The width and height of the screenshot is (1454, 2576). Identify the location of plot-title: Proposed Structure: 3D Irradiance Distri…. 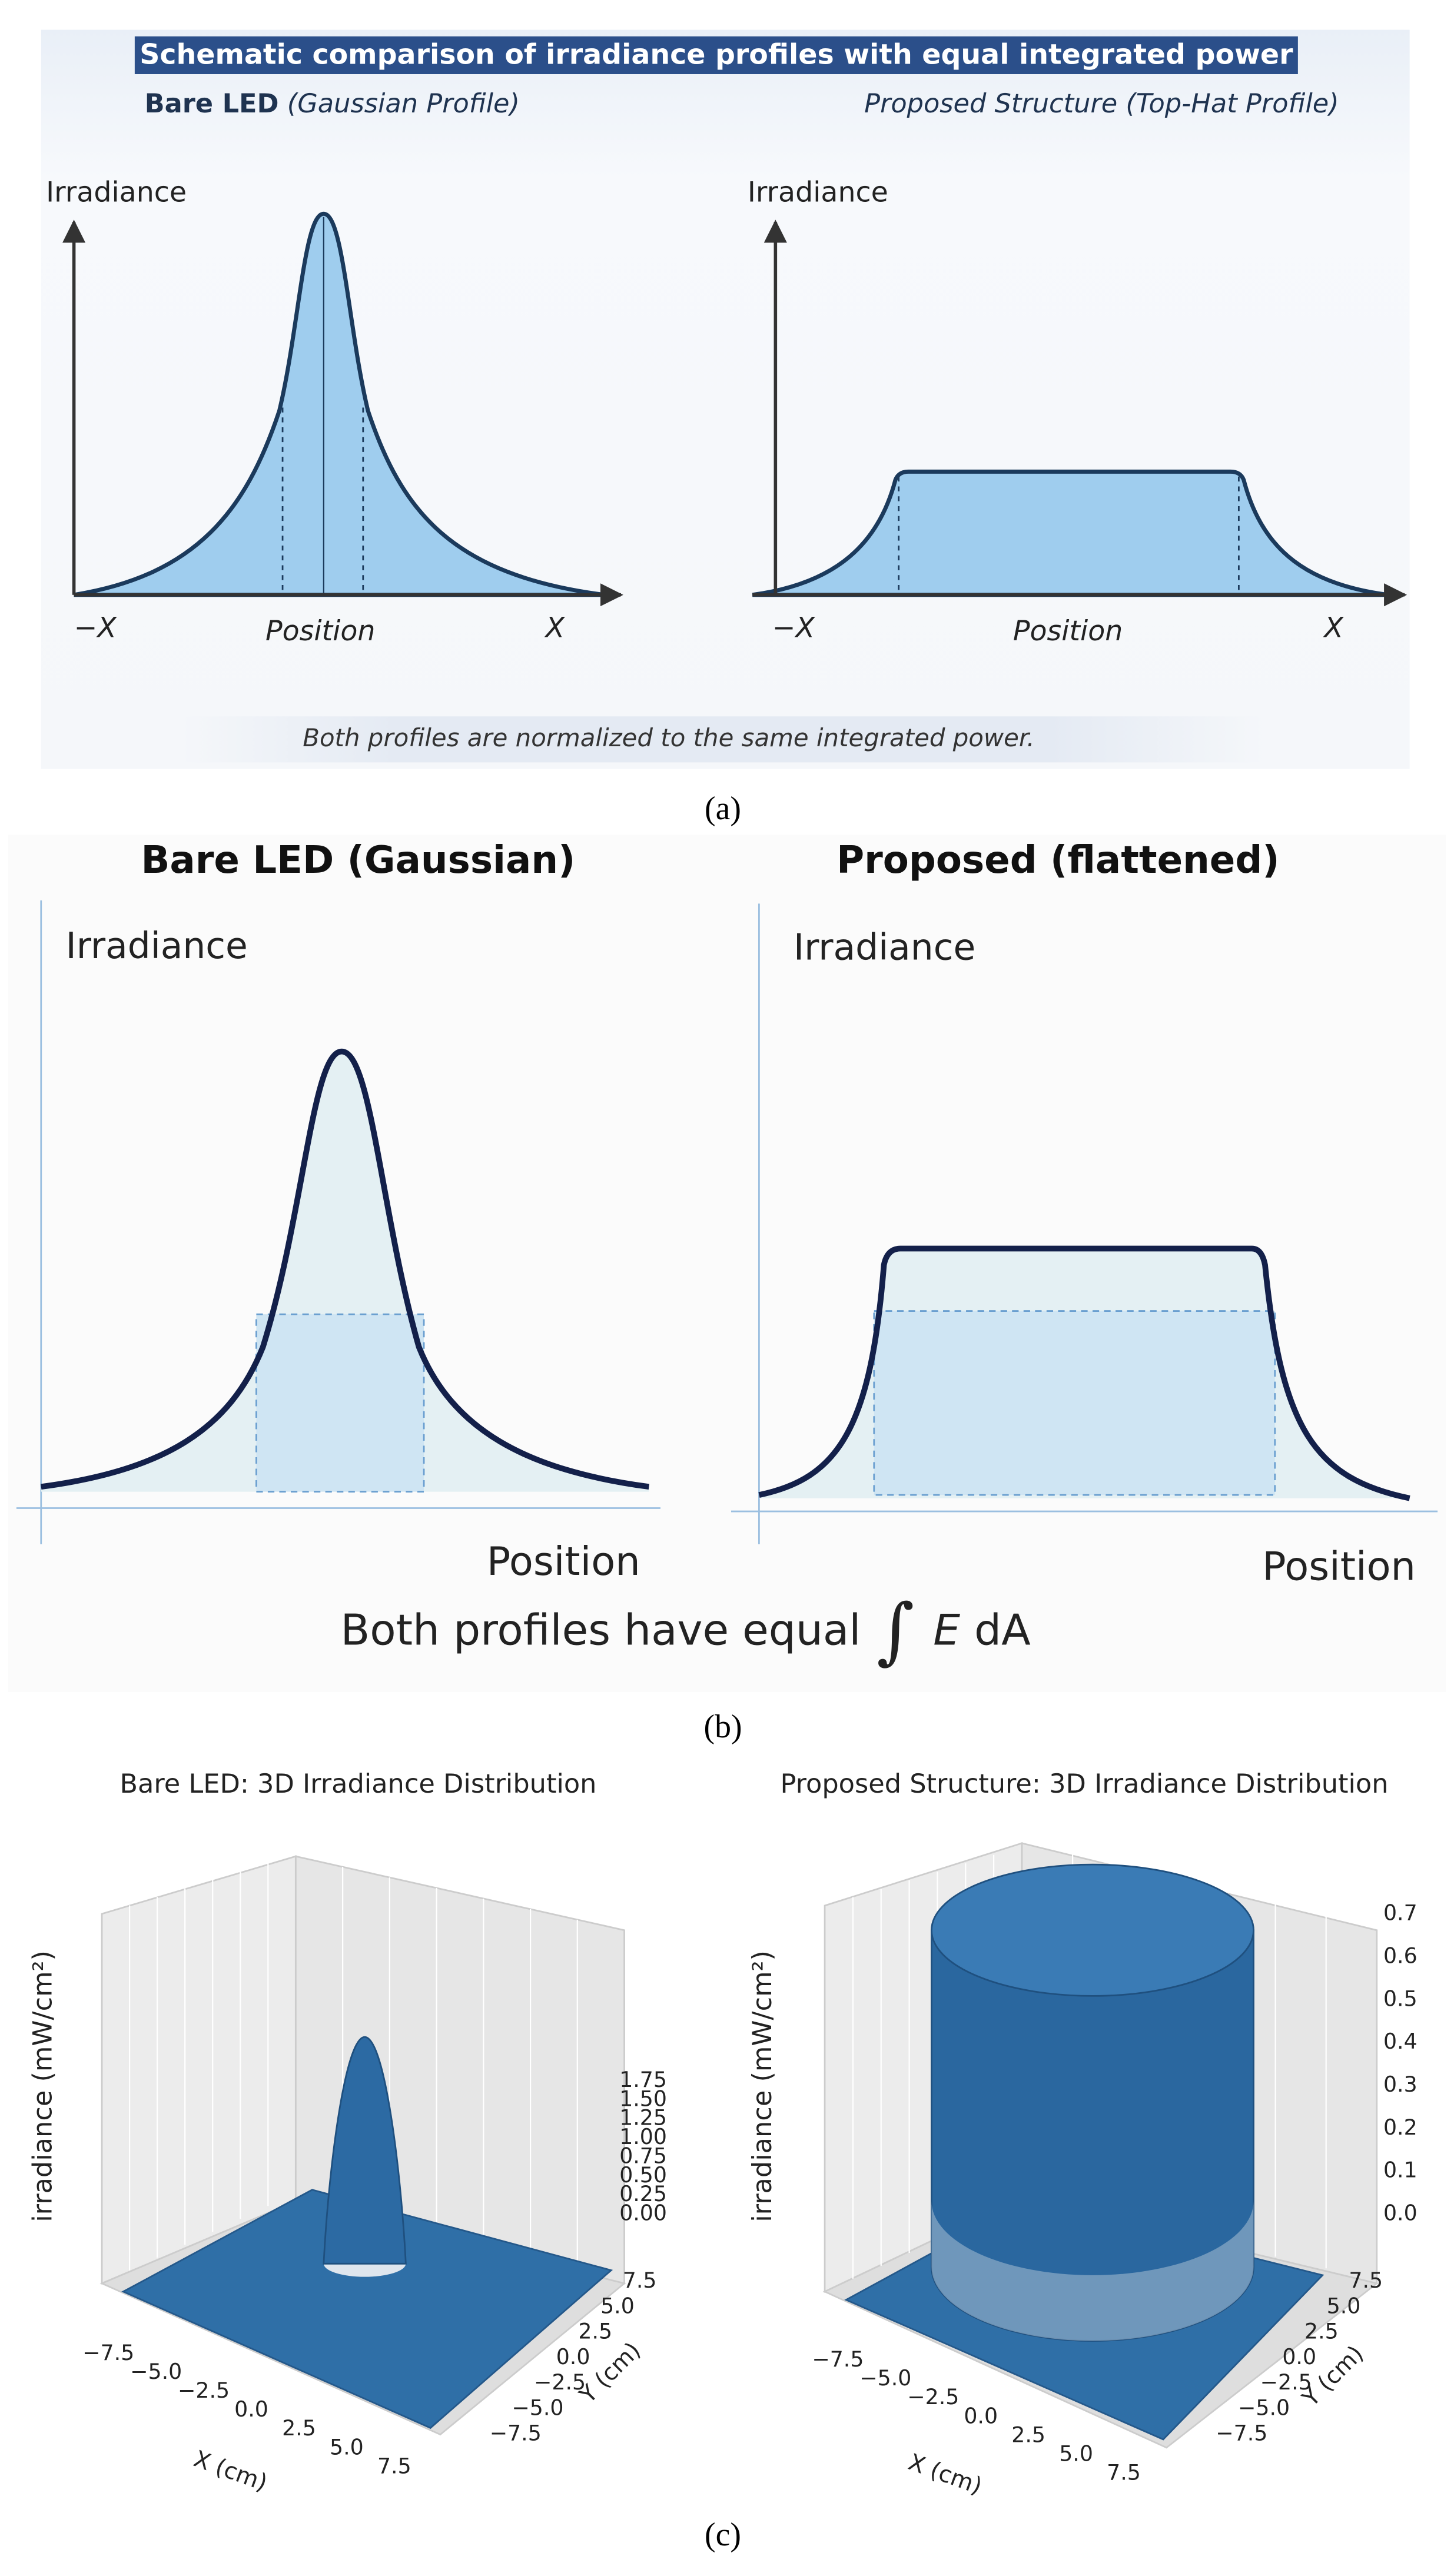
(1085, 1784).